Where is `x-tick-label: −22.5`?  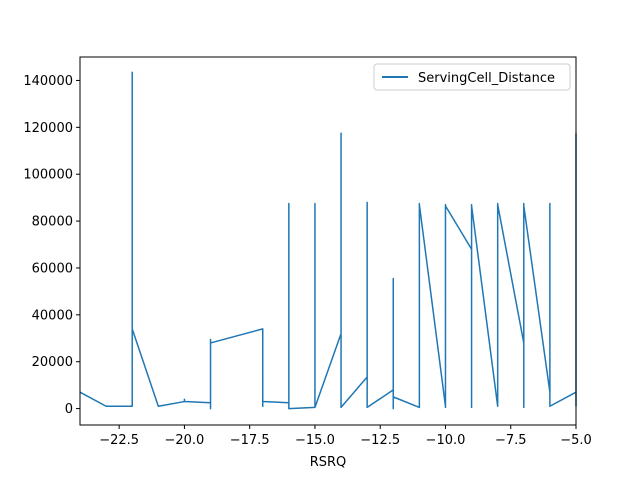
x-tick-label: −22.5 is located at coordinates (119, 440).